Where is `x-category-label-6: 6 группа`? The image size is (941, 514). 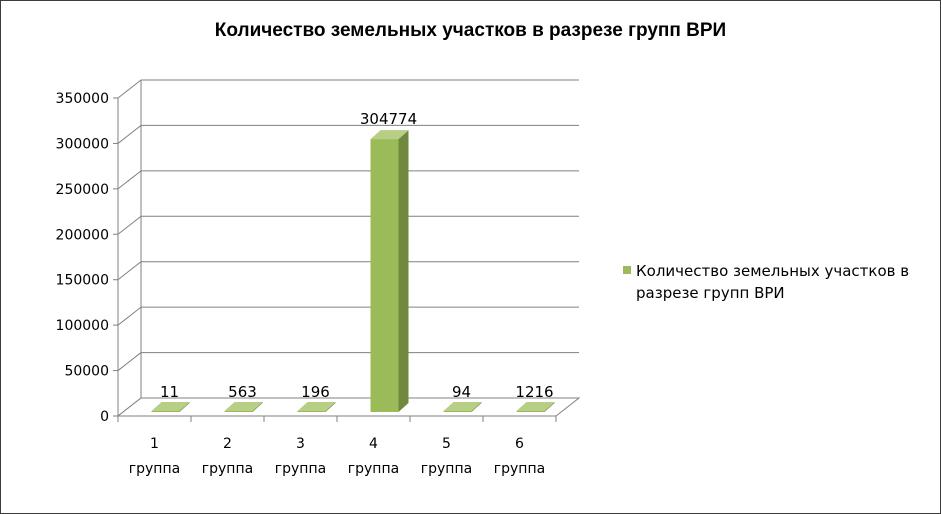 x-category-label-6: 6 группа is located at coordinates (519, 456).